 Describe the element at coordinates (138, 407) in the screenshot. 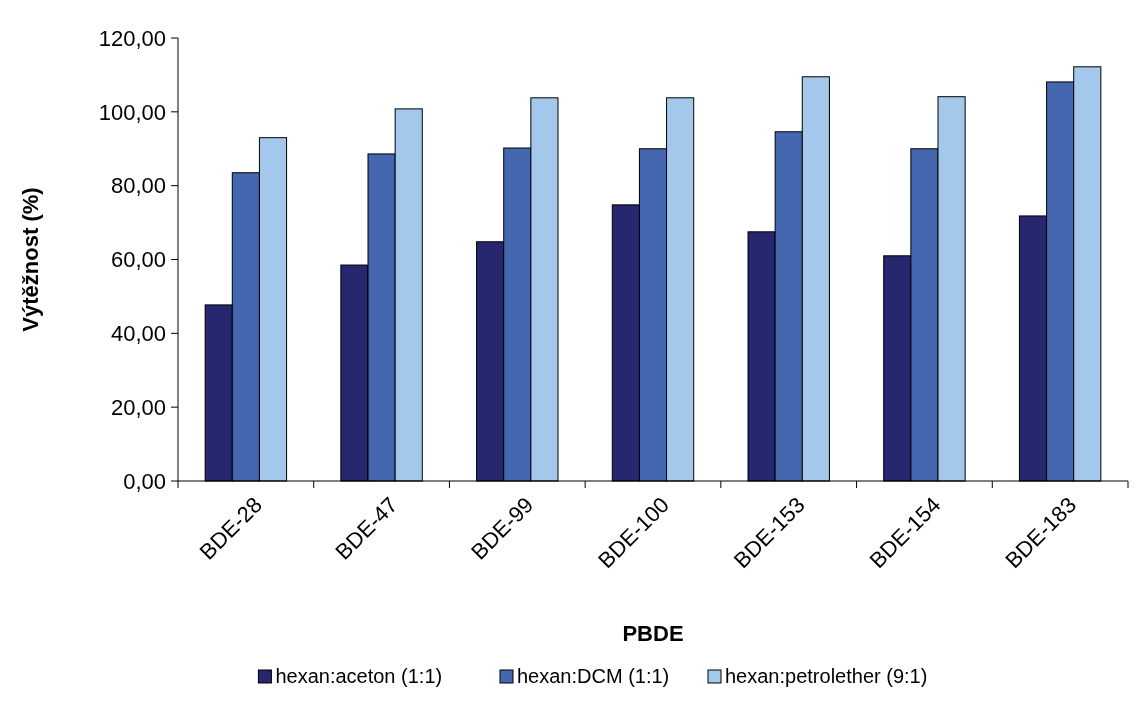

I see `y-tick-label: 20,00` at that location.